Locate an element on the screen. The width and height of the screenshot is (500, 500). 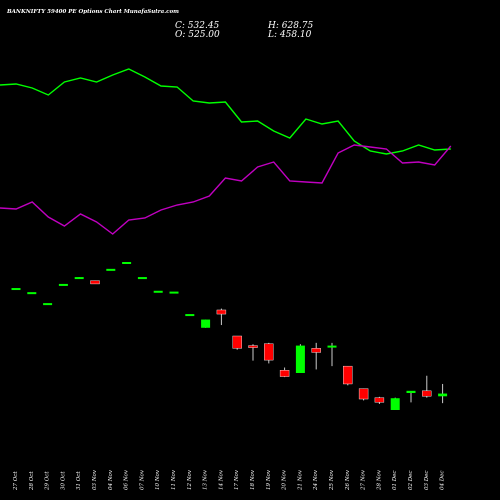
x-tick-label: 02 Dec is located at coordinates (411, 481).